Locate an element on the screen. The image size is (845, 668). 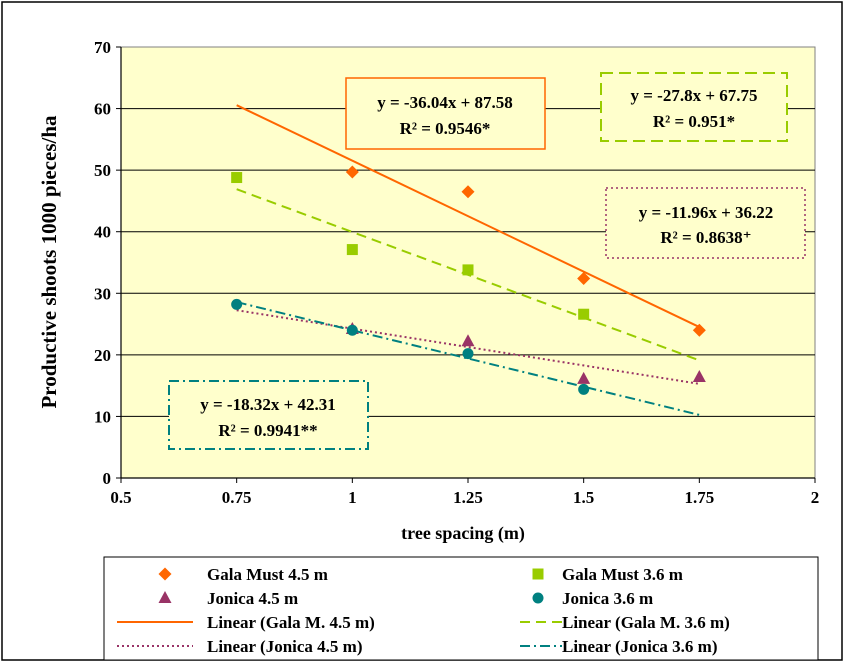
equation-box-jonica-3-6-frame is located at coordinates (268, 415).